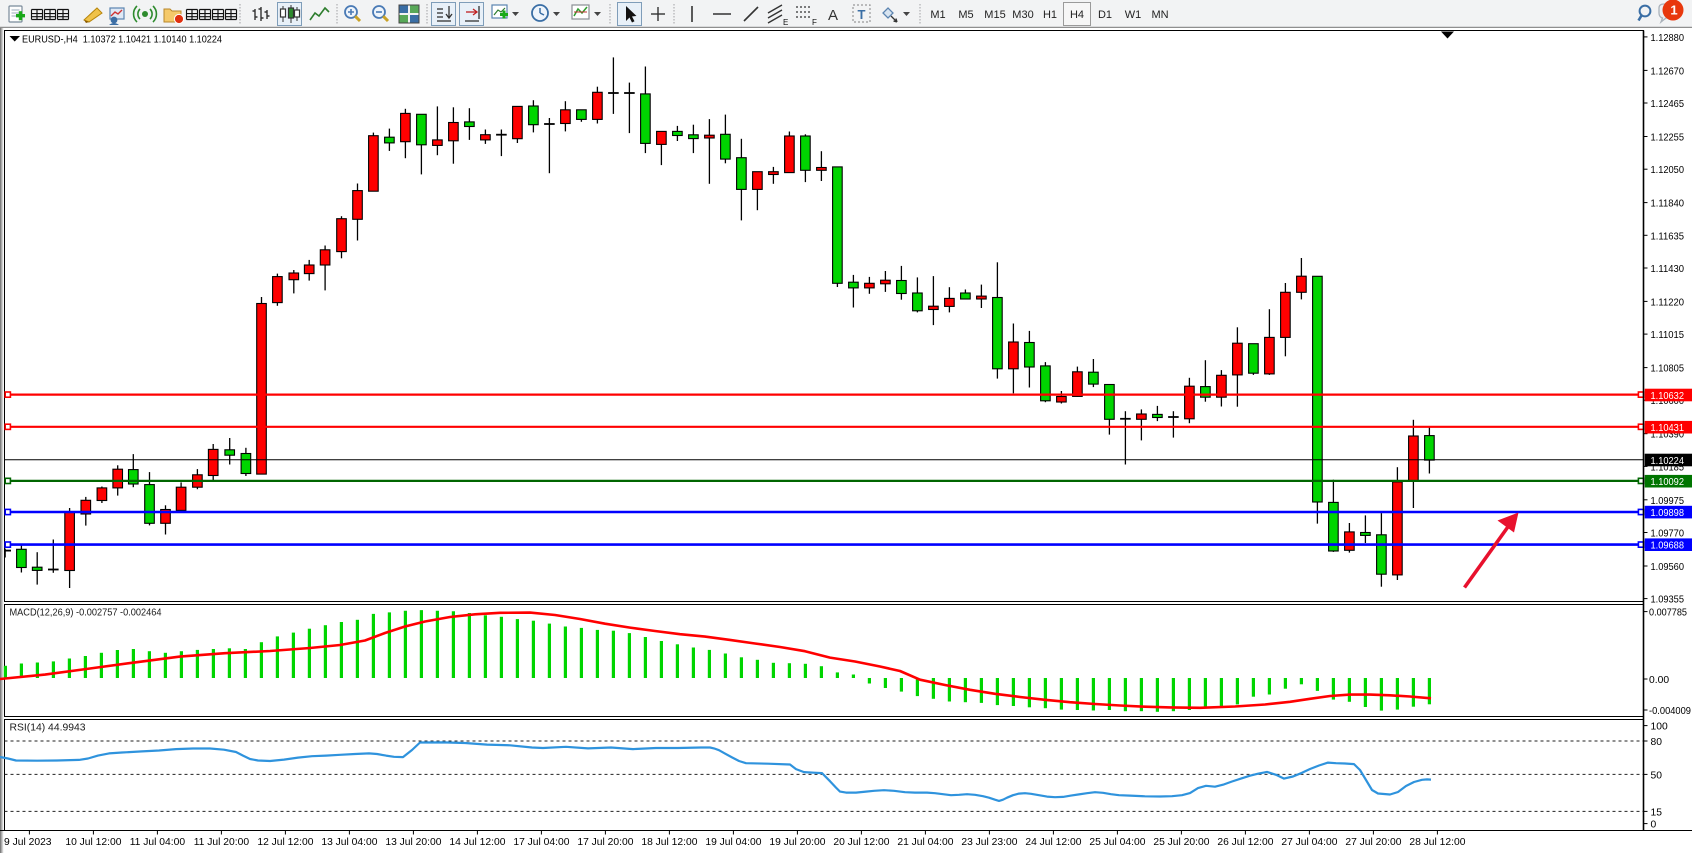  What do you see at coordinates (1654, 825) in the screenshot?
I see `svg-text: 0` at bounding box center [1654, 825].